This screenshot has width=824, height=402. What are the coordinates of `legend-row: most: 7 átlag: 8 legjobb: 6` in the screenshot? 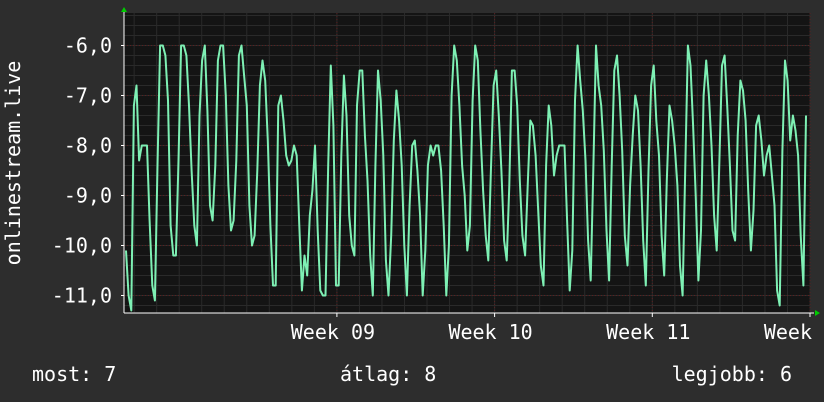 It's located at (412, 375).